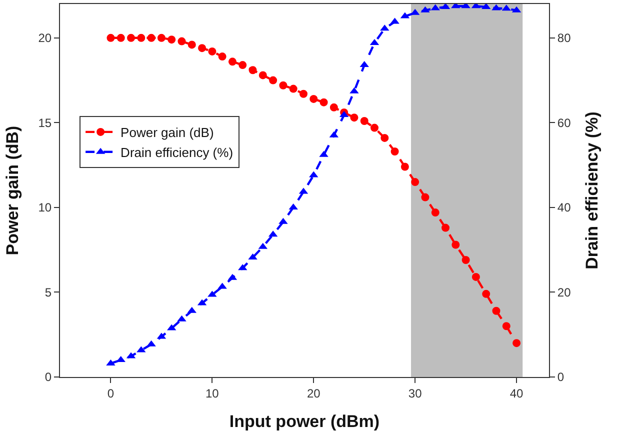 The image size is (617, 435). Describe the element at coordinates (304, 421) in the screenshot. I see `x-axis-title: Input power (dBm)` at that location.